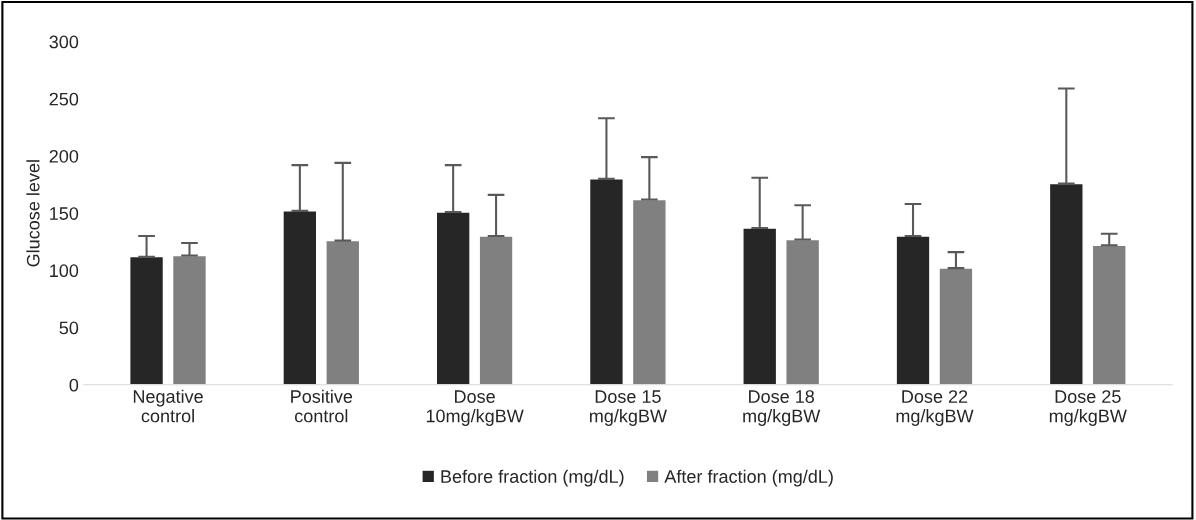  Describe the element at coordinates (64, 271) in the screenshot. I see `y-tick-label: 100` at that location.